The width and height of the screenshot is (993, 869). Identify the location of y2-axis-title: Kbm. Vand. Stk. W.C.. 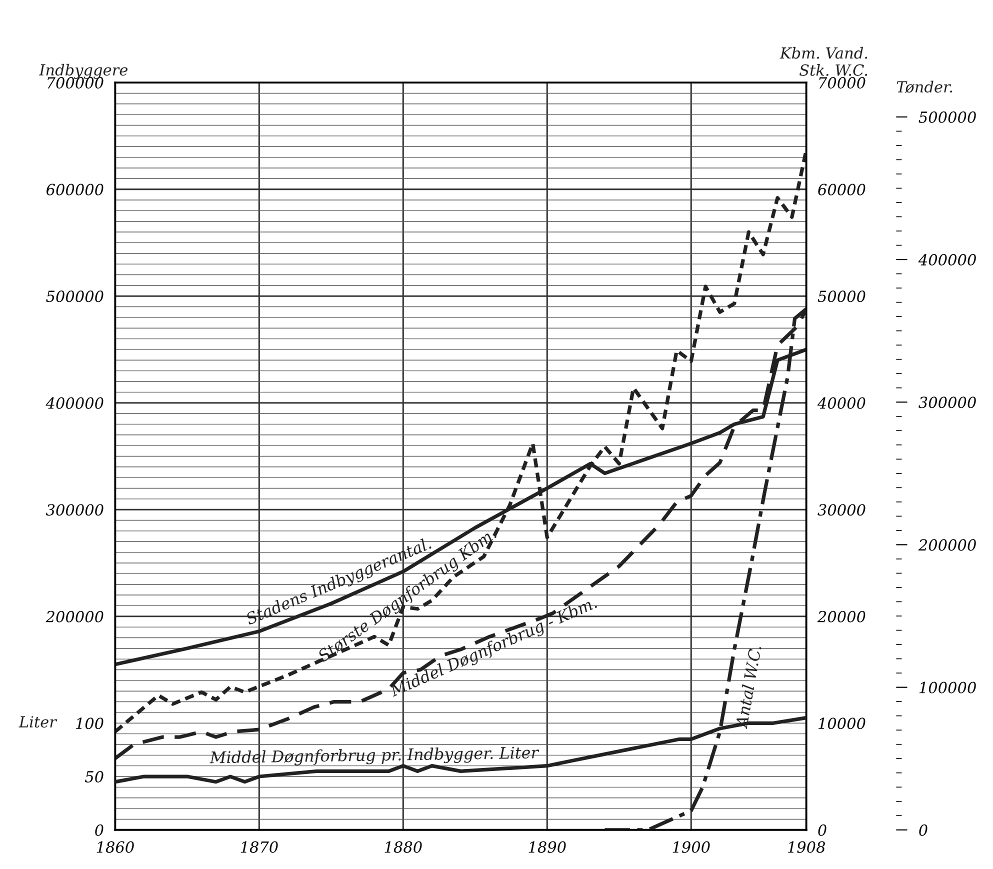
(824, 61).